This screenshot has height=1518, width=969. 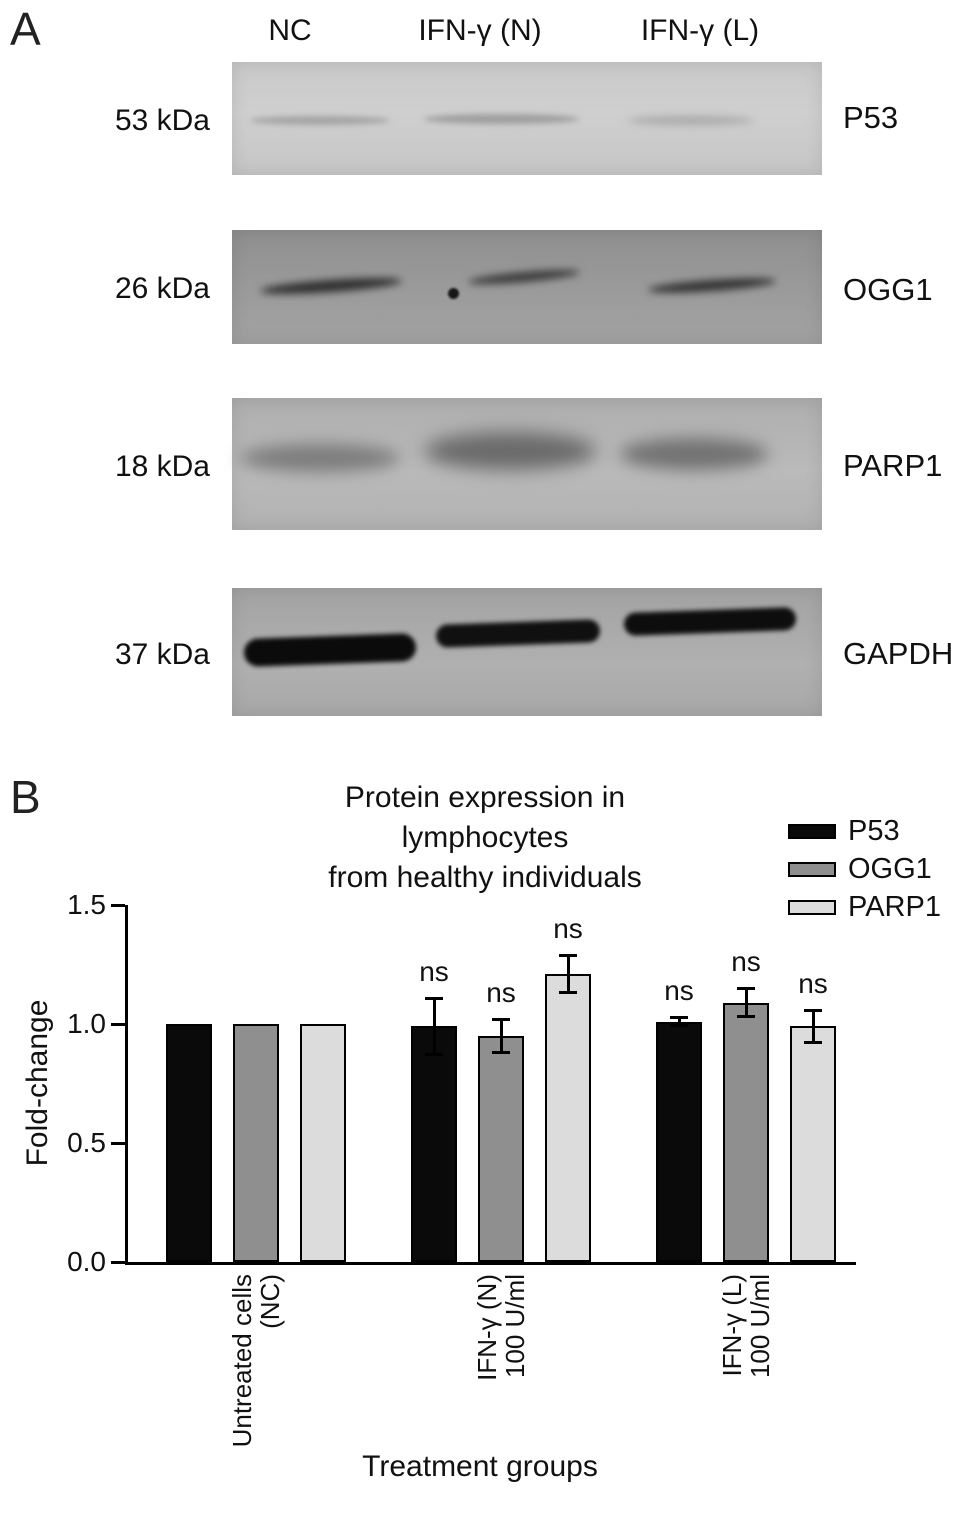 I want to click on protein-label-gapdh: GAPDH, so click(x=898, y=653).